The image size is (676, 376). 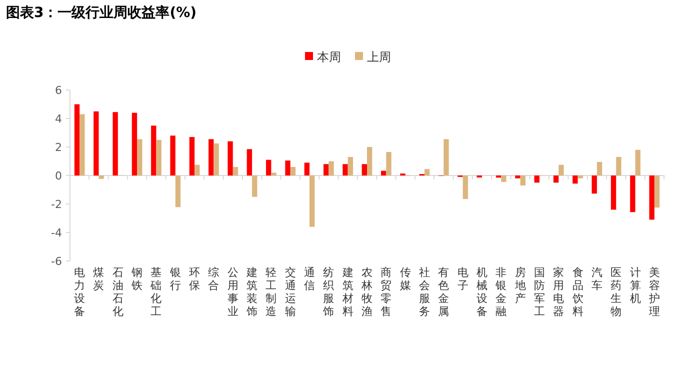 What do you see at coordinates (136, 279) in the screenshot?
I see `x-tick-label: 钢铁` at bounding box center [136, 279].